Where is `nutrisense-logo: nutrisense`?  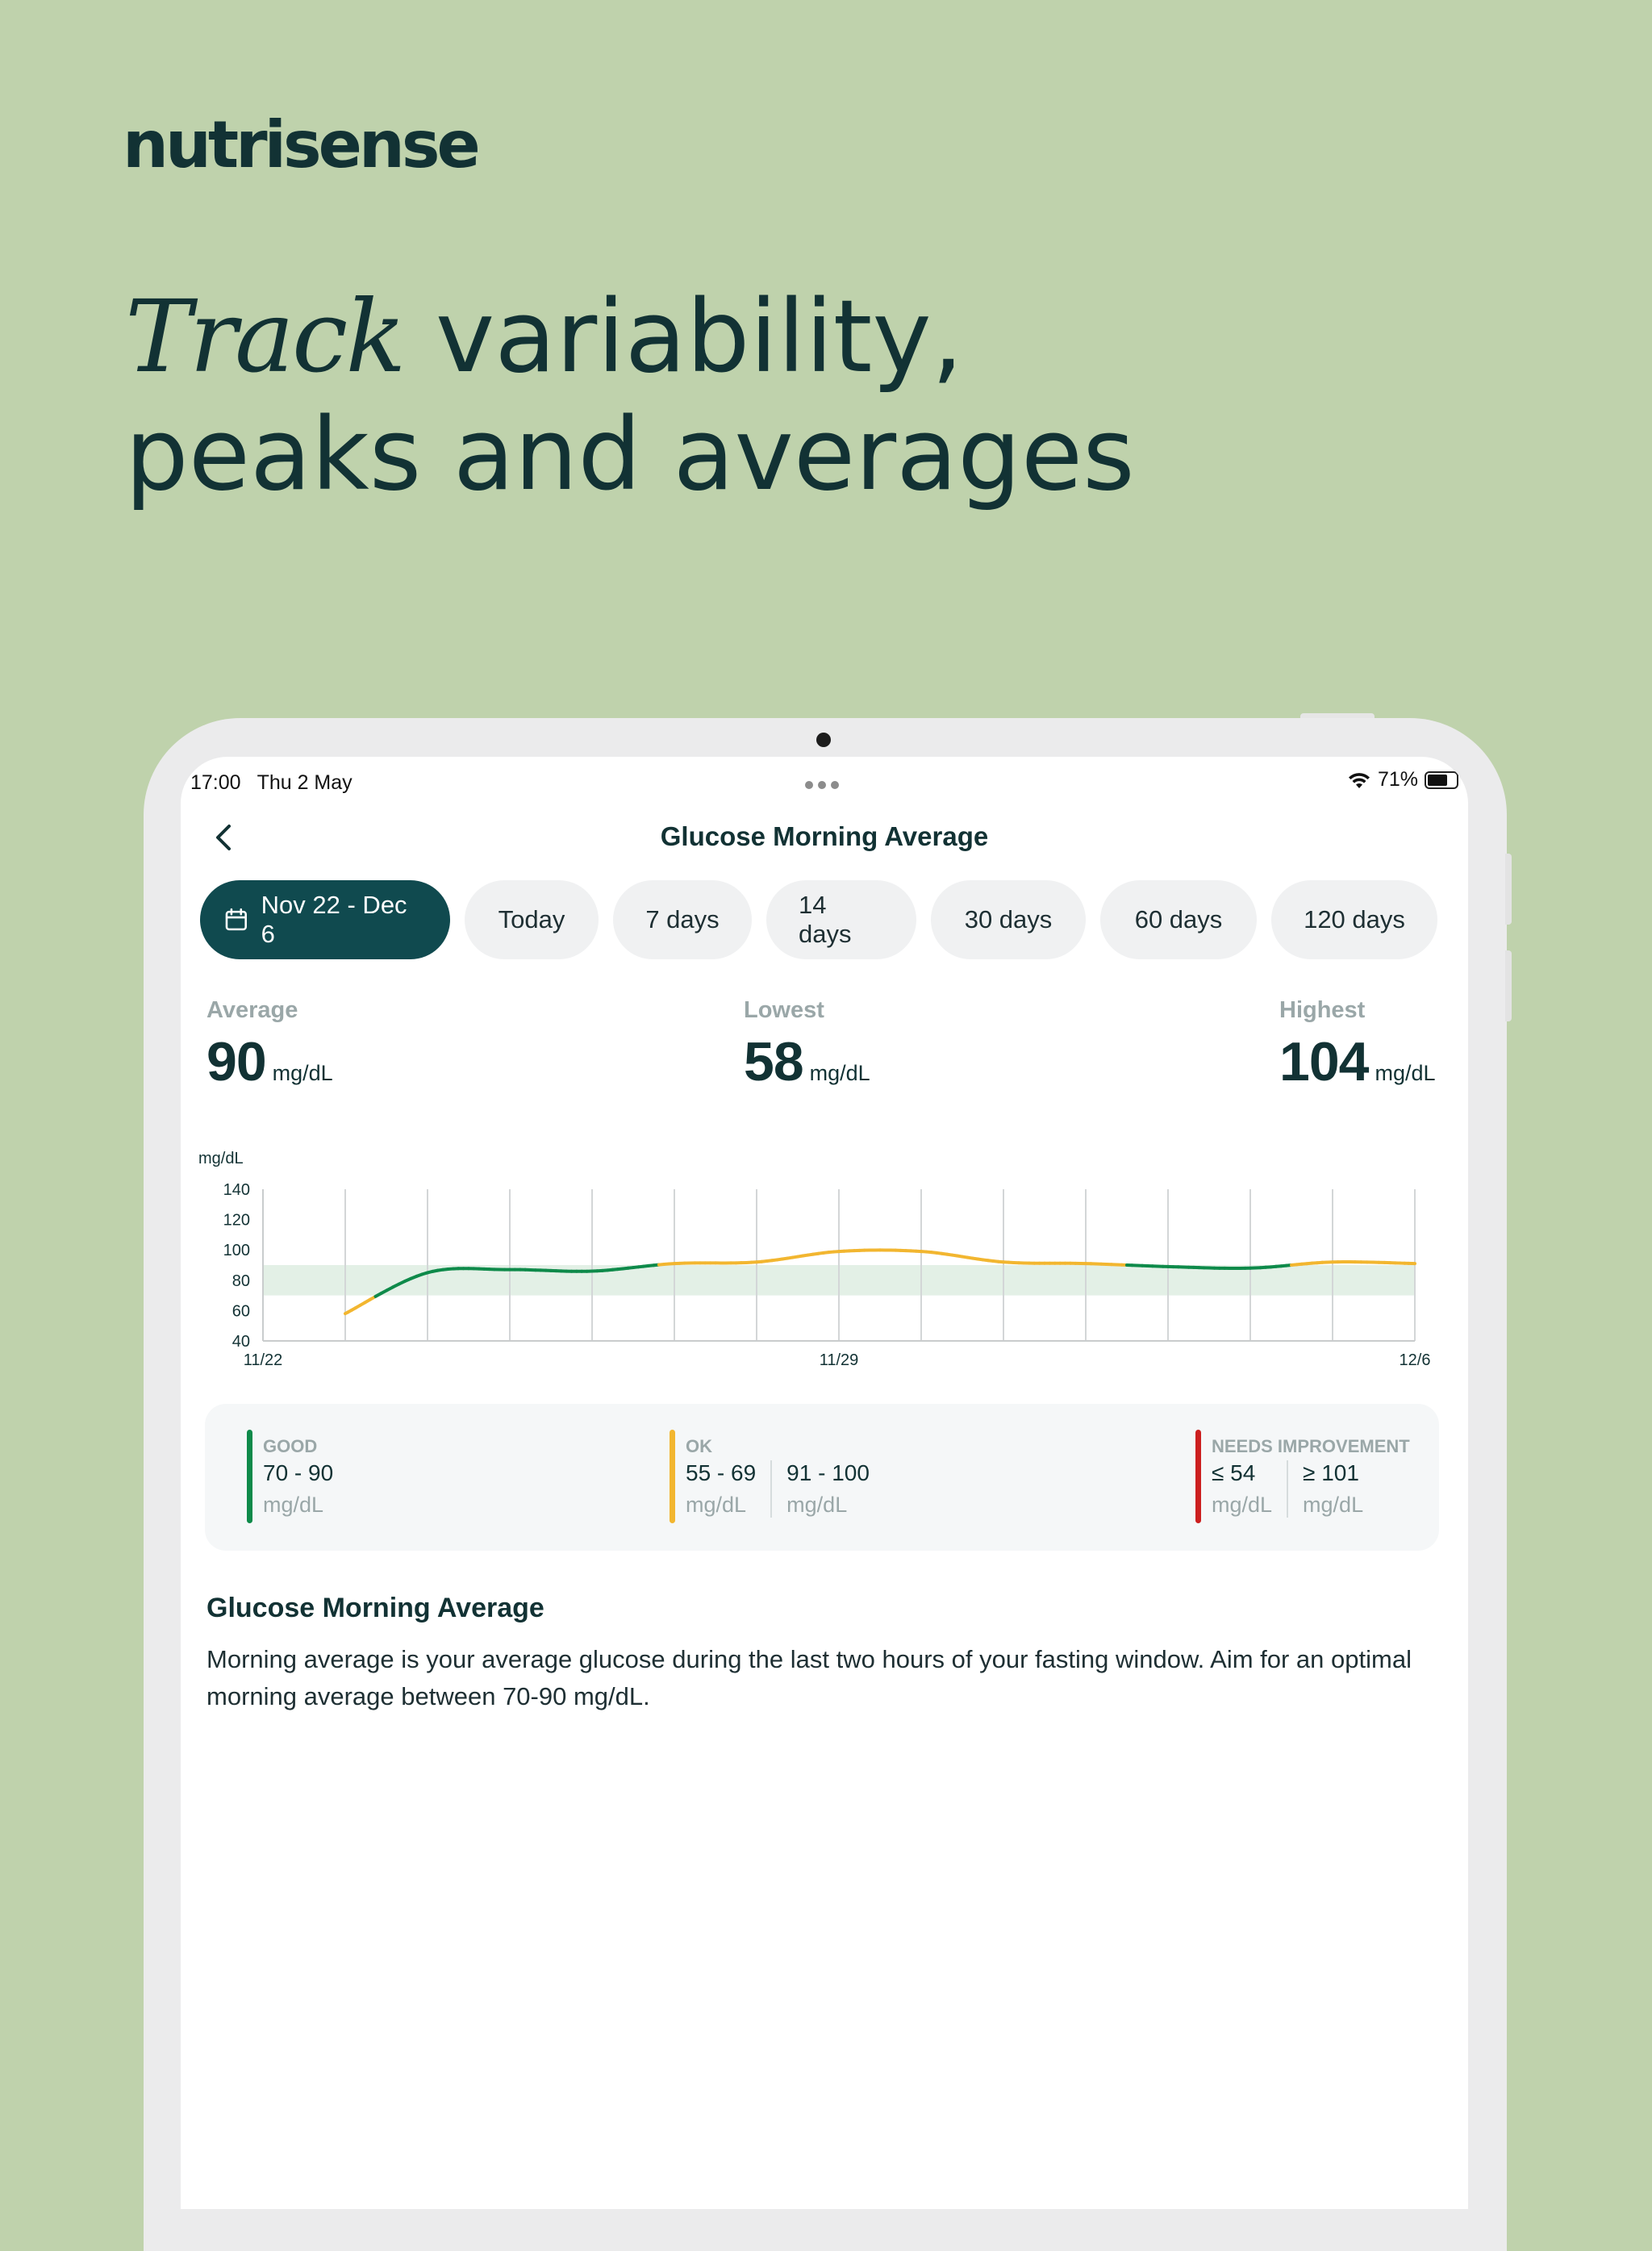 nutrisense-logo: nutrisense is located at coordinates (300, 145).